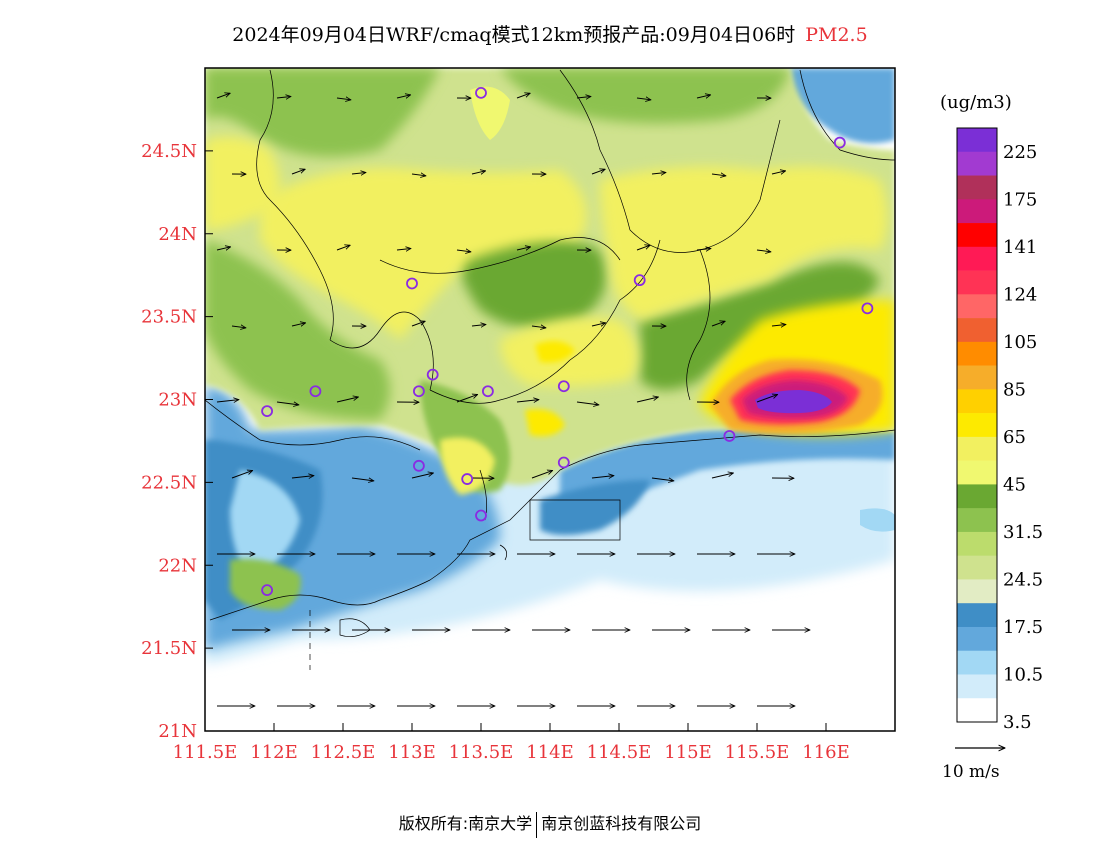 The width and height of the screenshot is (1100, 850). What do you see at coordinates (169, 482) in the screenshot?
I see `lat-label: 22.5N` at bounding box center [169, 482].